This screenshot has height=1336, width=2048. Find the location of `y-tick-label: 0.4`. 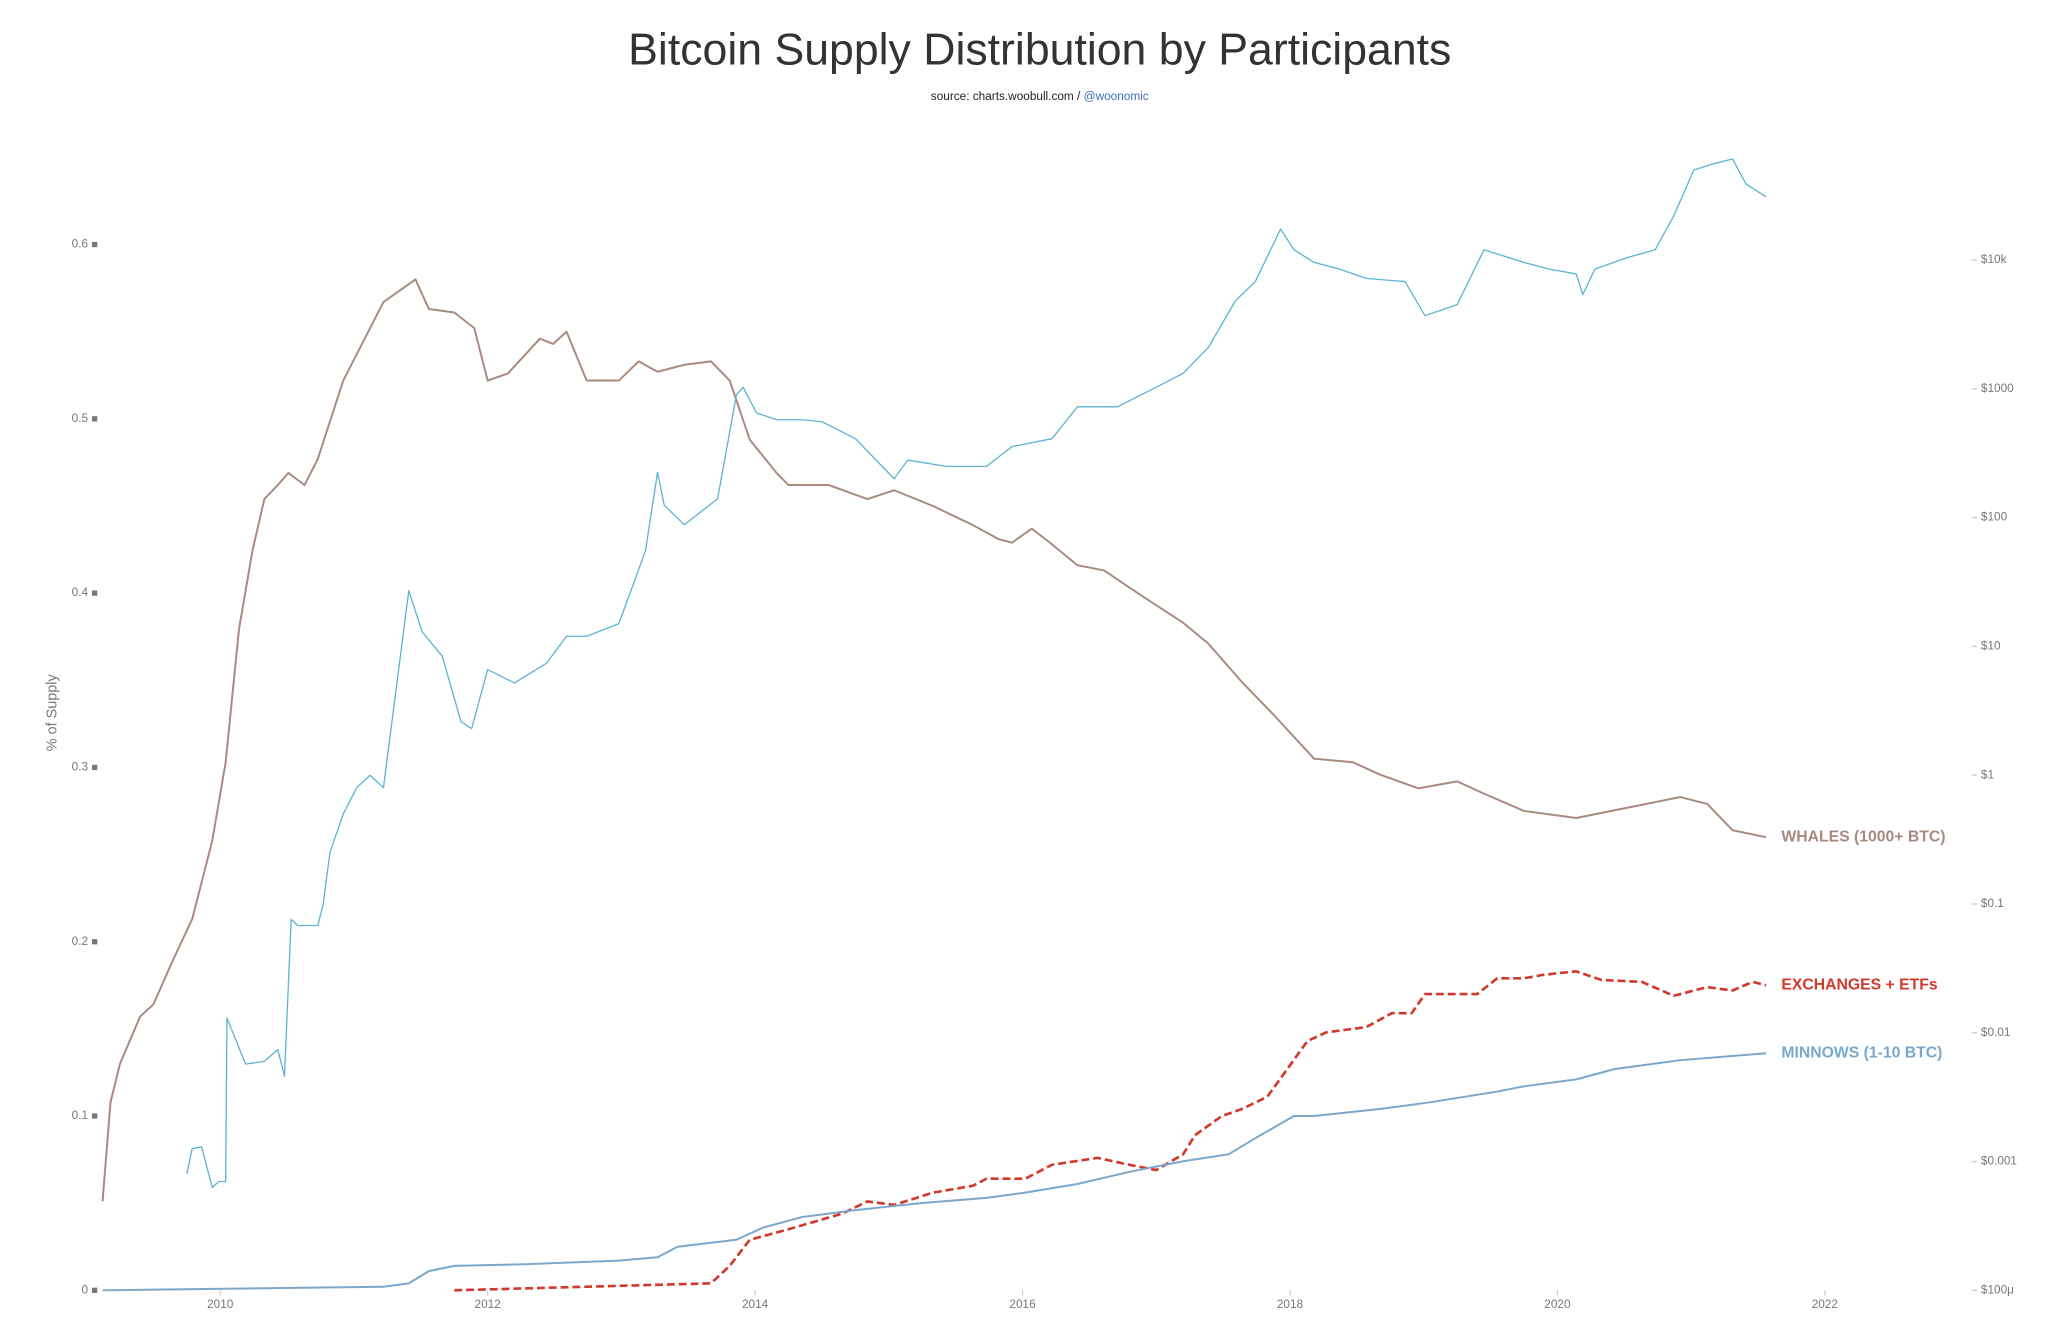

y-tick-label: 0.4 is located at coordinates (80, 592).